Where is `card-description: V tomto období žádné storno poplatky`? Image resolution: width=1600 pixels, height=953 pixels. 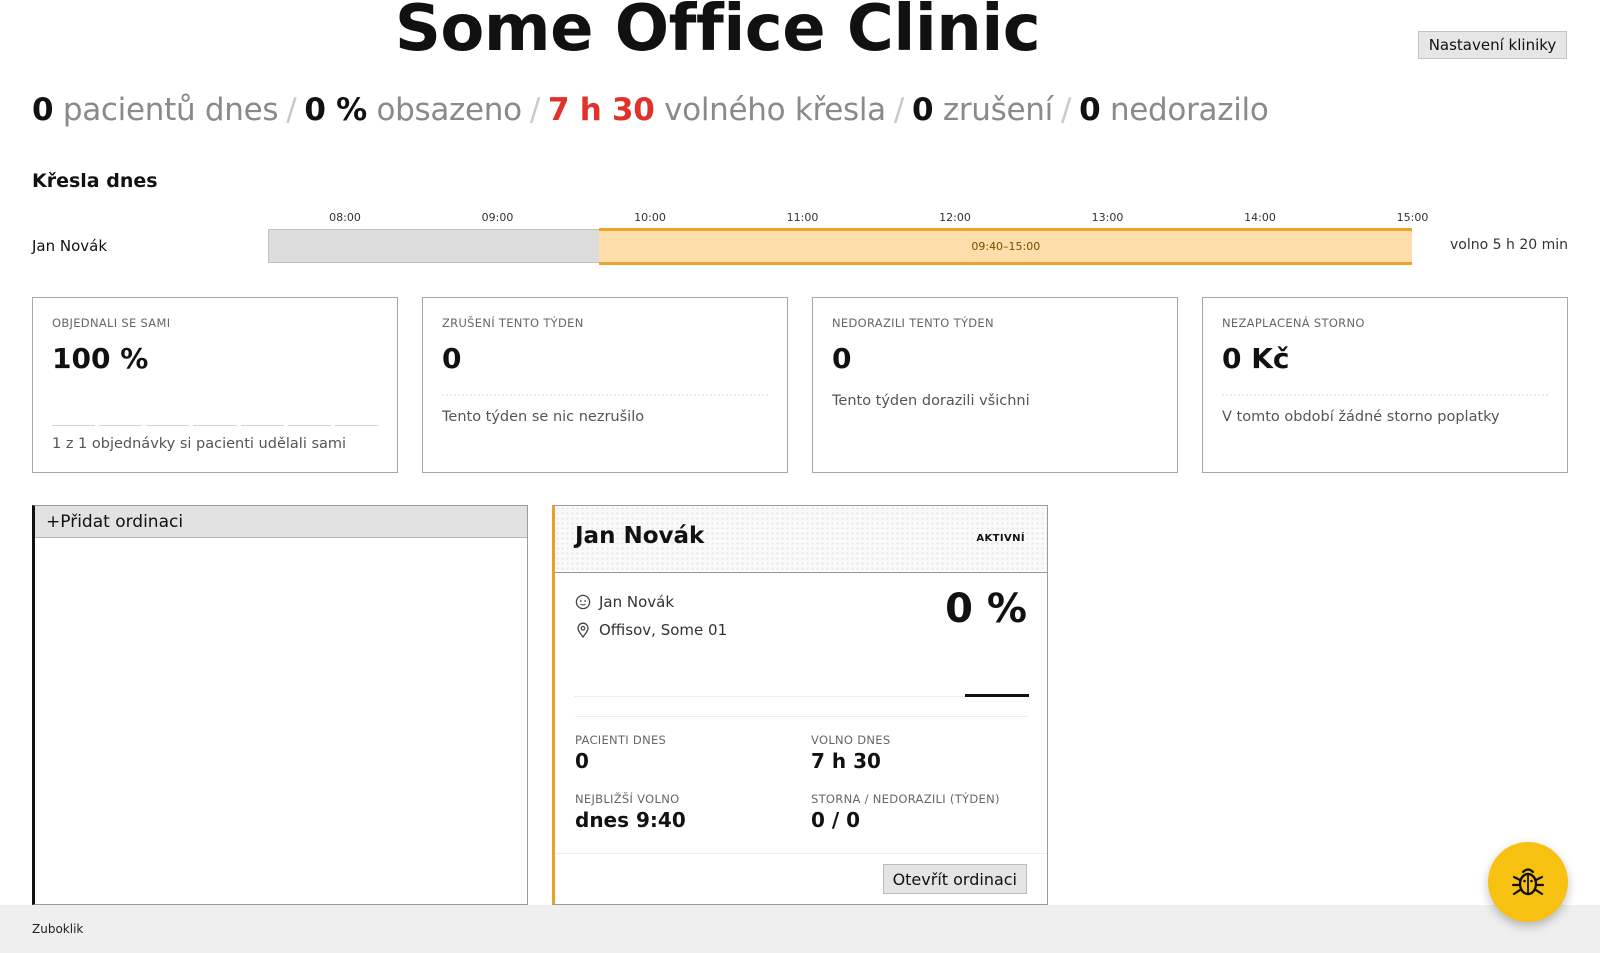
card-description: V tomto období žádné storno poplatky is located at coordinates (1361, 417).